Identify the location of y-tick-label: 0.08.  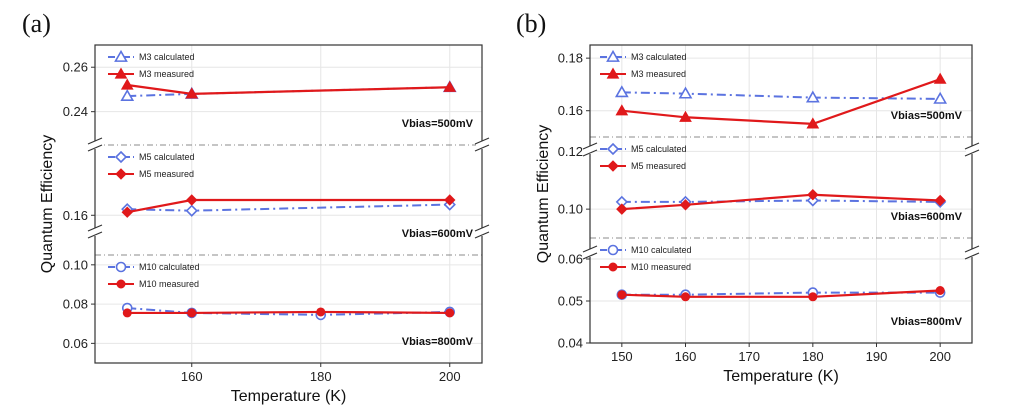
(75, 304).